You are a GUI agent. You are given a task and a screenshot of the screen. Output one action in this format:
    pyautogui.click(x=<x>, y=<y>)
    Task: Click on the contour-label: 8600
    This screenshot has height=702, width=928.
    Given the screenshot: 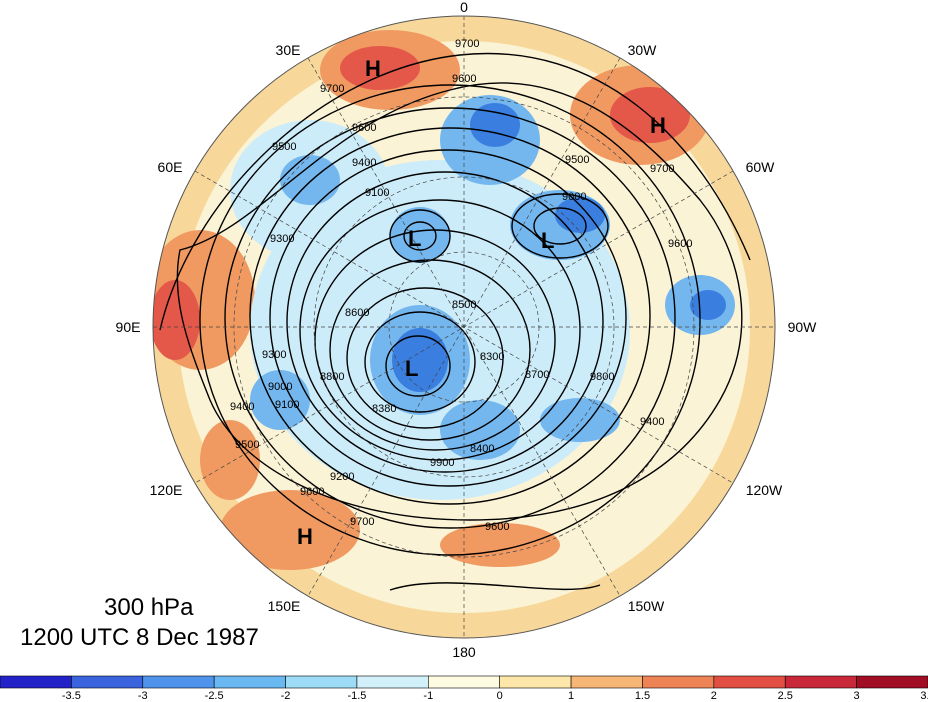 What is the action you would take?
    pyautogui.click(x=357, y=313)
    